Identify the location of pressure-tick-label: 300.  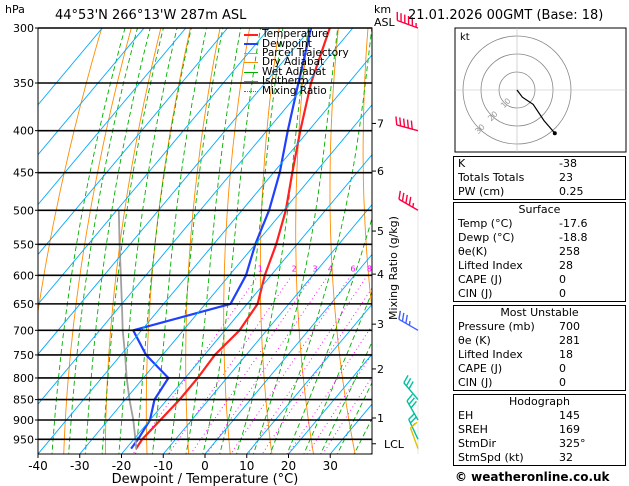
(23, 28).